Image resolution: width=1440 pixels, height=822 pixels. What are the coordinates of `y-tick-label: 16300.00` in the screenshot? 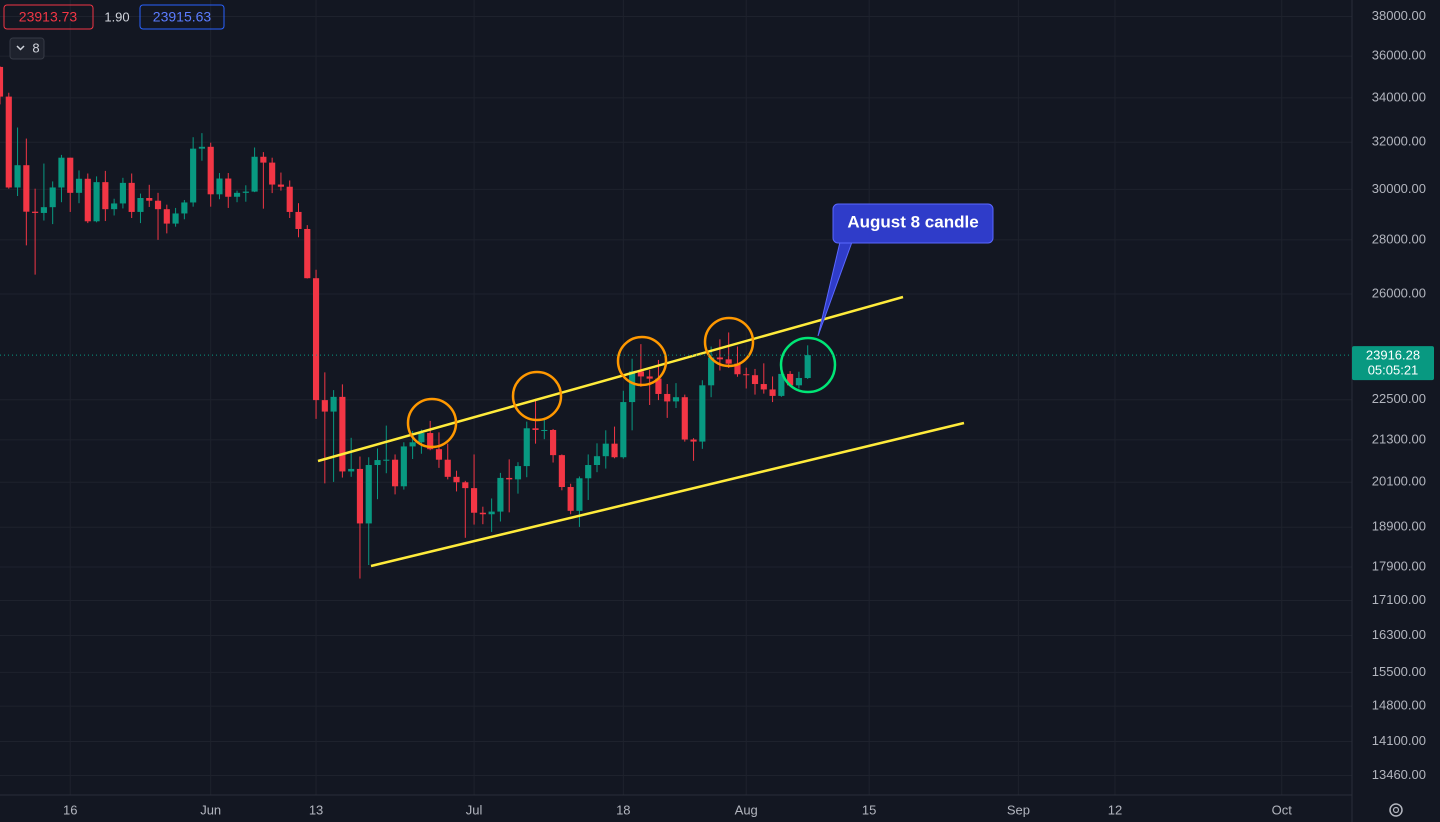 It's located at (1399, 634).